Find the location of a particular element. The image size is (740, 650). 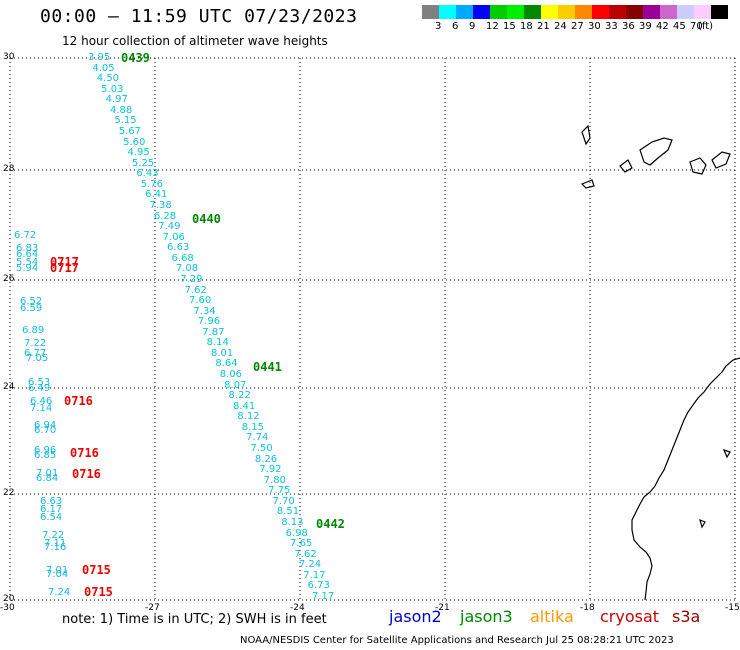

wave-height-value: 6.77 is located at coordinates (35, 353).